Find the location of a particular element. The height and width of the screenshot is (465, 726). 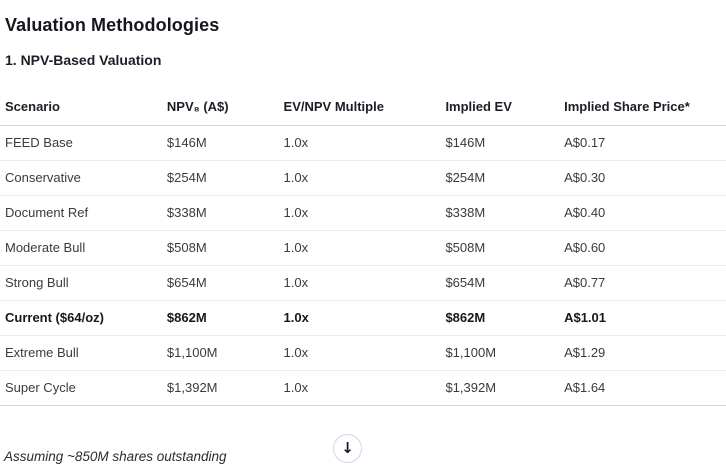

cell-implied-share-price: A$1.64 is located at coordinates (645, 388).